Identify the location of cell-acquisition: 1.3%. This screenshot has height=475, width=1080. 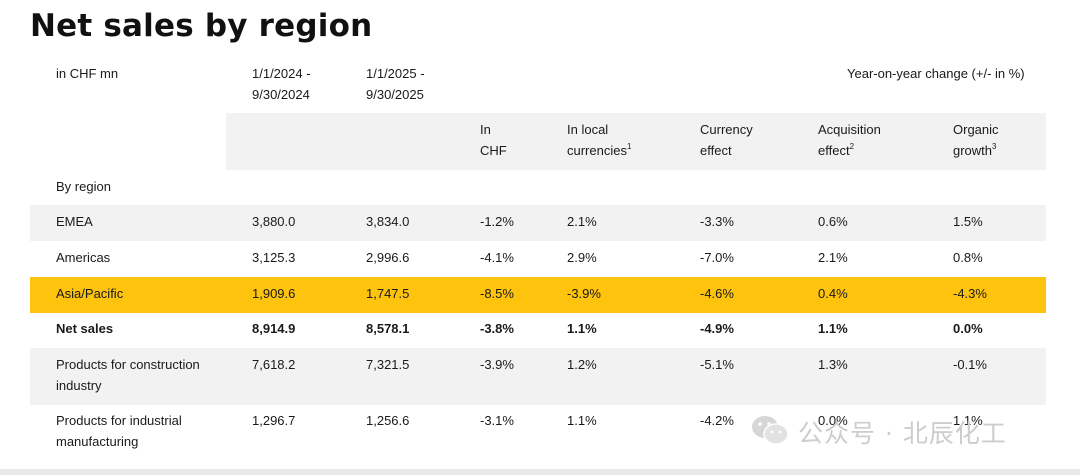
(833, 364).